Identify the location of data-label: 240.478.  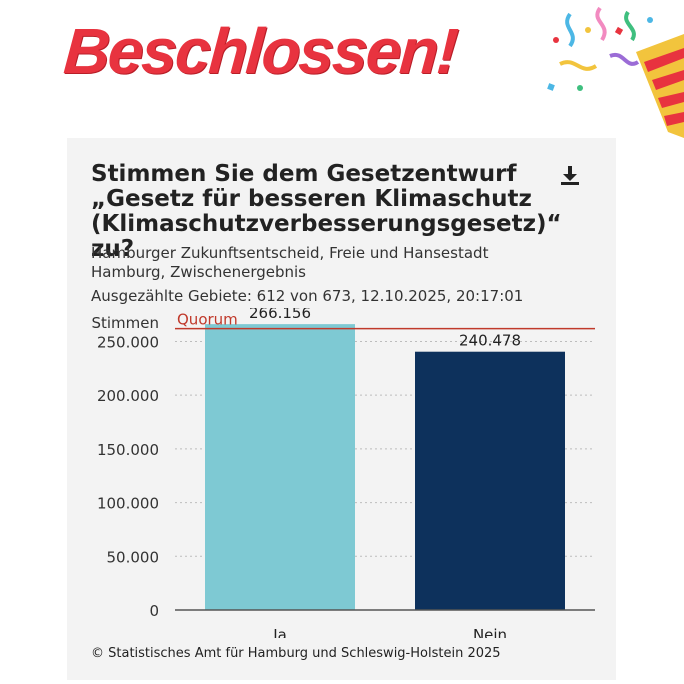
(490, 341).